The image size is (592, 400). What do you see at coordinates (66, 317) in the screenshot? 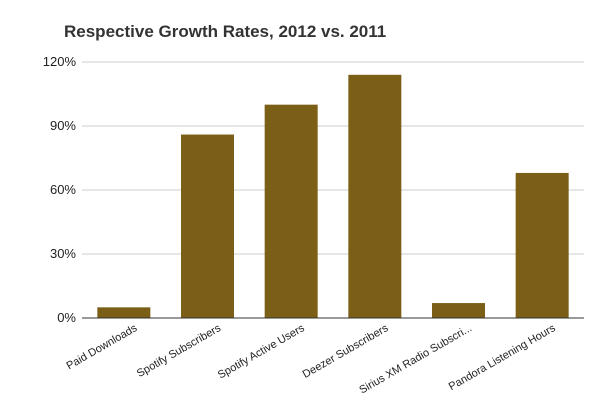
I see `y-tick-label: 0%` at bounding box center [66, 317].